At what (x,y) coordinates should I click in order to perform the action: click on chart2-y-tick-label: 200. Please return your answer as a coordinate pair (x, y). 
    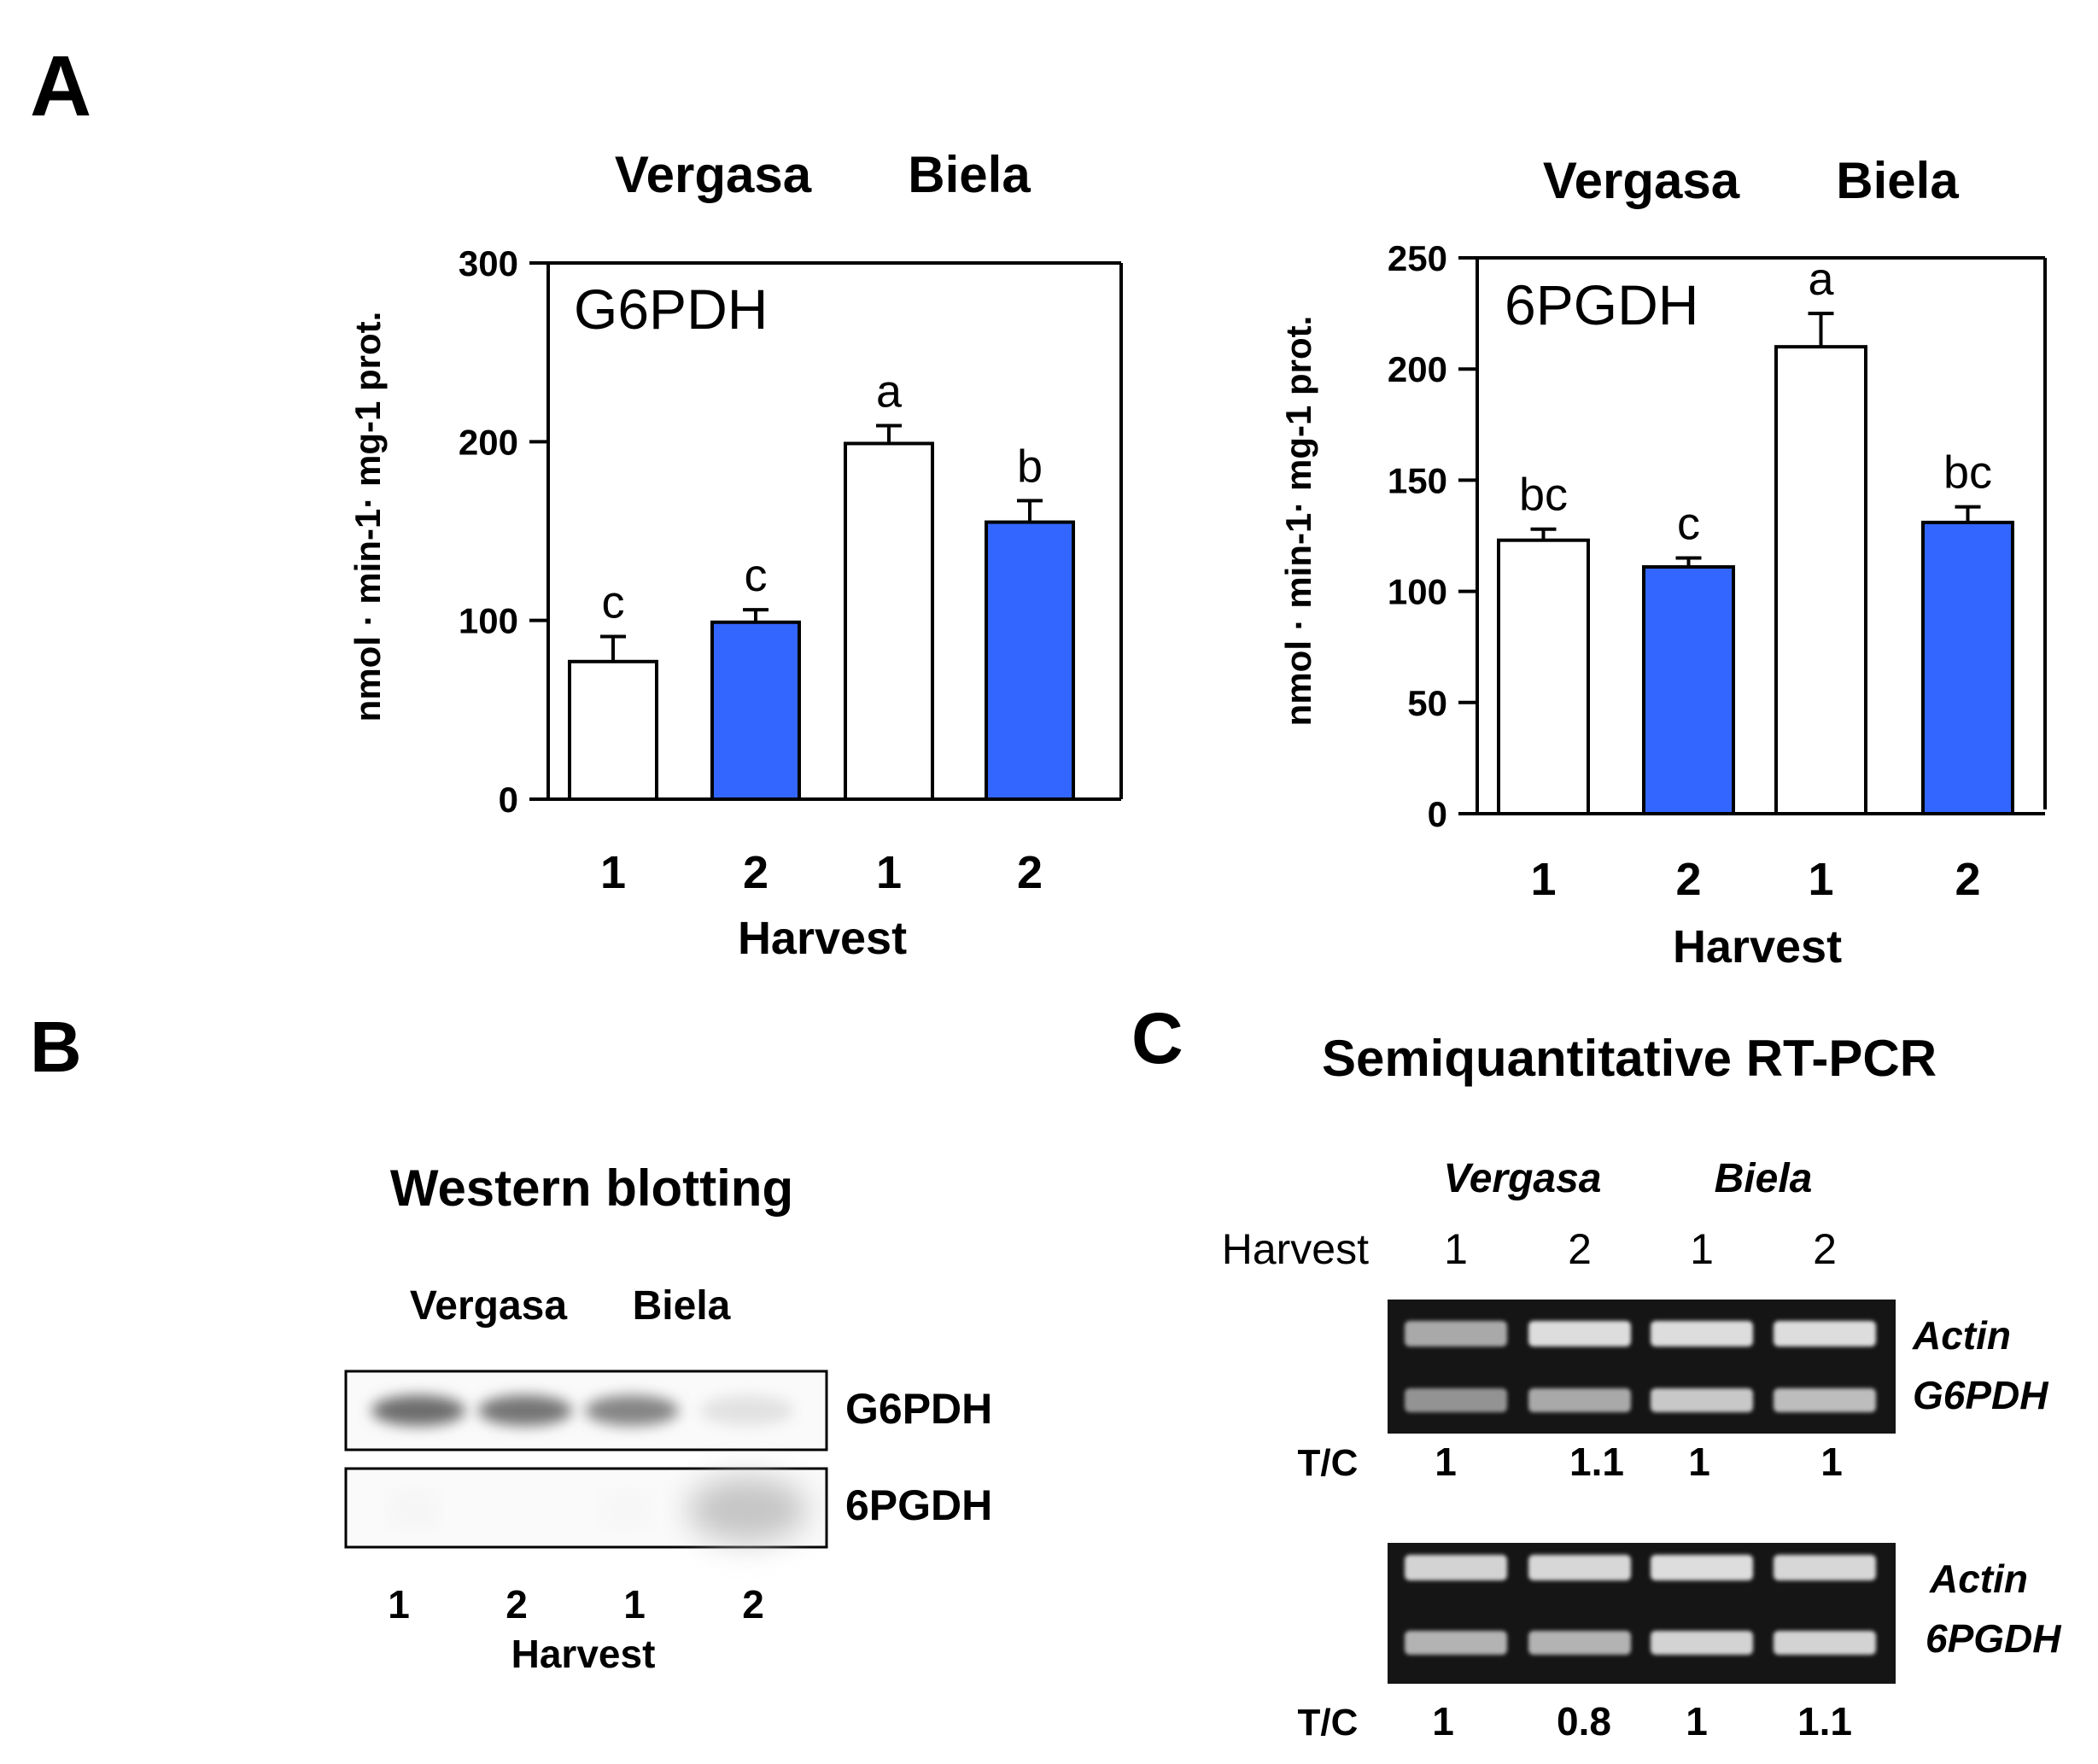
    Looking at the image, I should click on (1417, 369).